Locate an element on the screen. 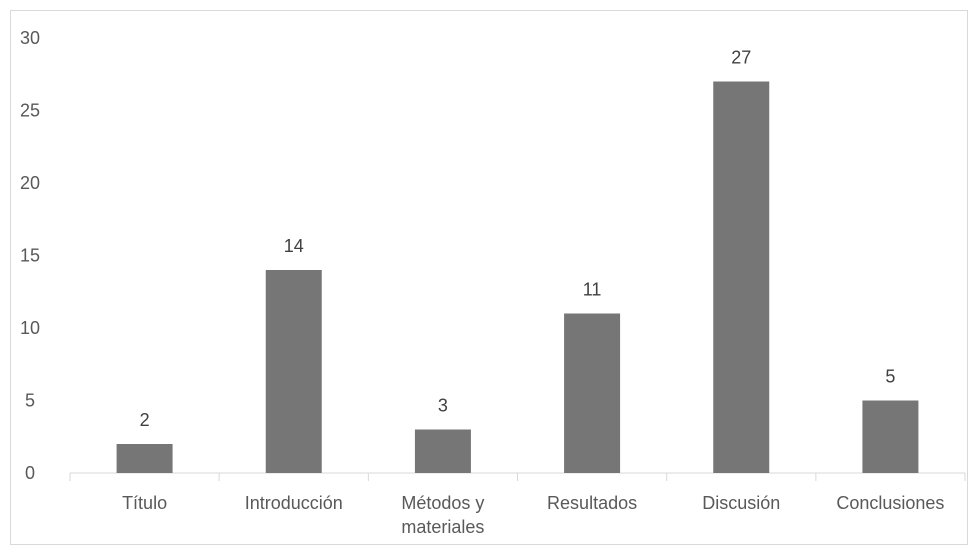 Image resolution: width=980 pixels, height=555 pixels. category-label-line: Conclusiones is located at coordinates (890, 503).